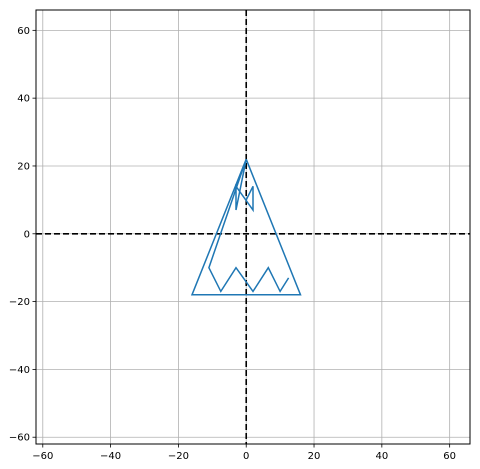 This screenshot has width=480, height=469. What do you see at coordinates (23, 31) in the screenshot?
I see `y-tick-label: 60` at bounding box center [23, 31].